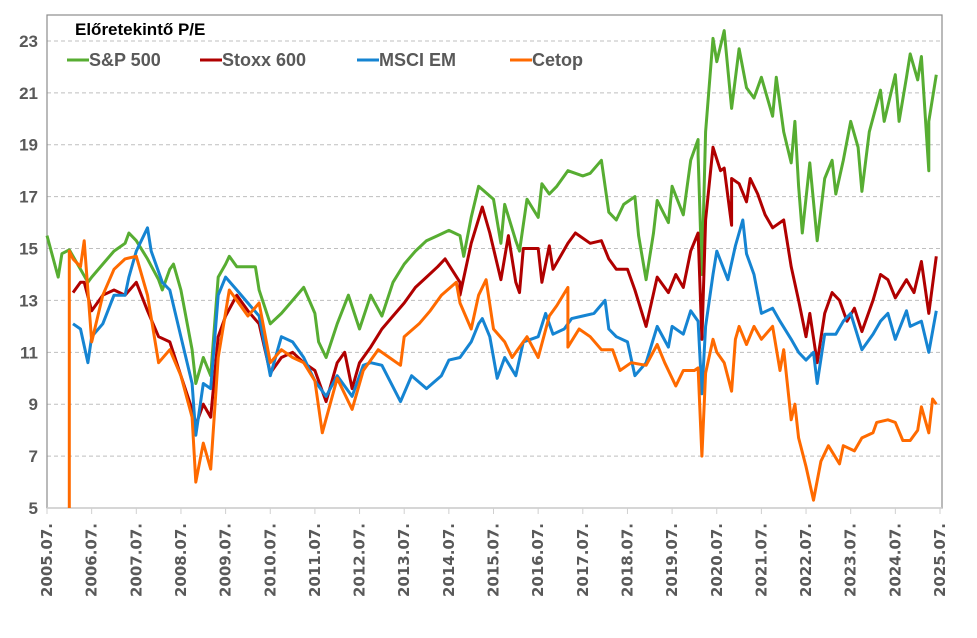 This screenshot has height=638, width=977. I want to click on legend-item: Stoxx 600, so click(253, 60).